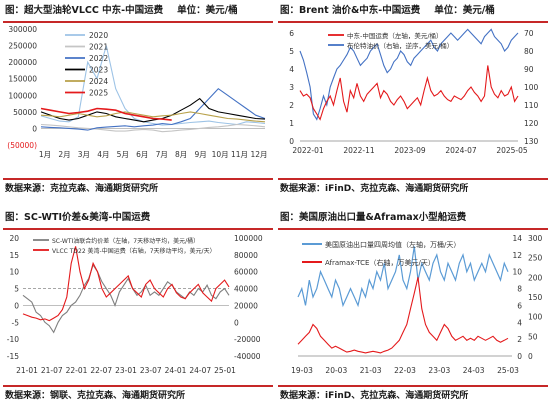 Image resolution: width=550 pixels, height=414 pixels. I want to click on us-crude-exports-line, so click(403, 277).